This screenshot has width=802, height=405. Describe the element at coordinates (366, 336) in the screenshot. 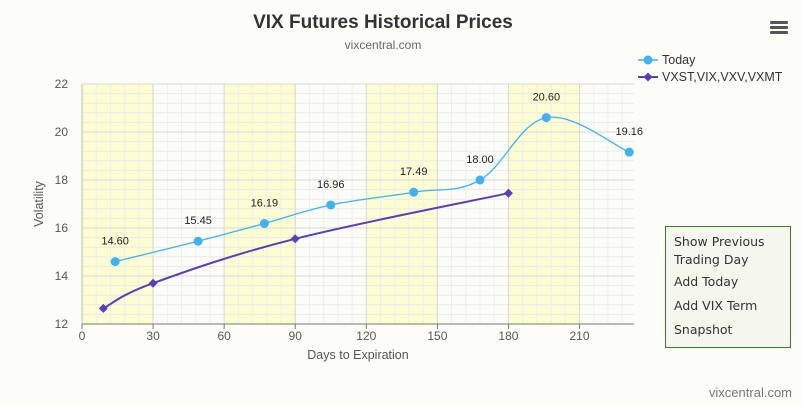

I see `x-tick-label: 120` at that location.